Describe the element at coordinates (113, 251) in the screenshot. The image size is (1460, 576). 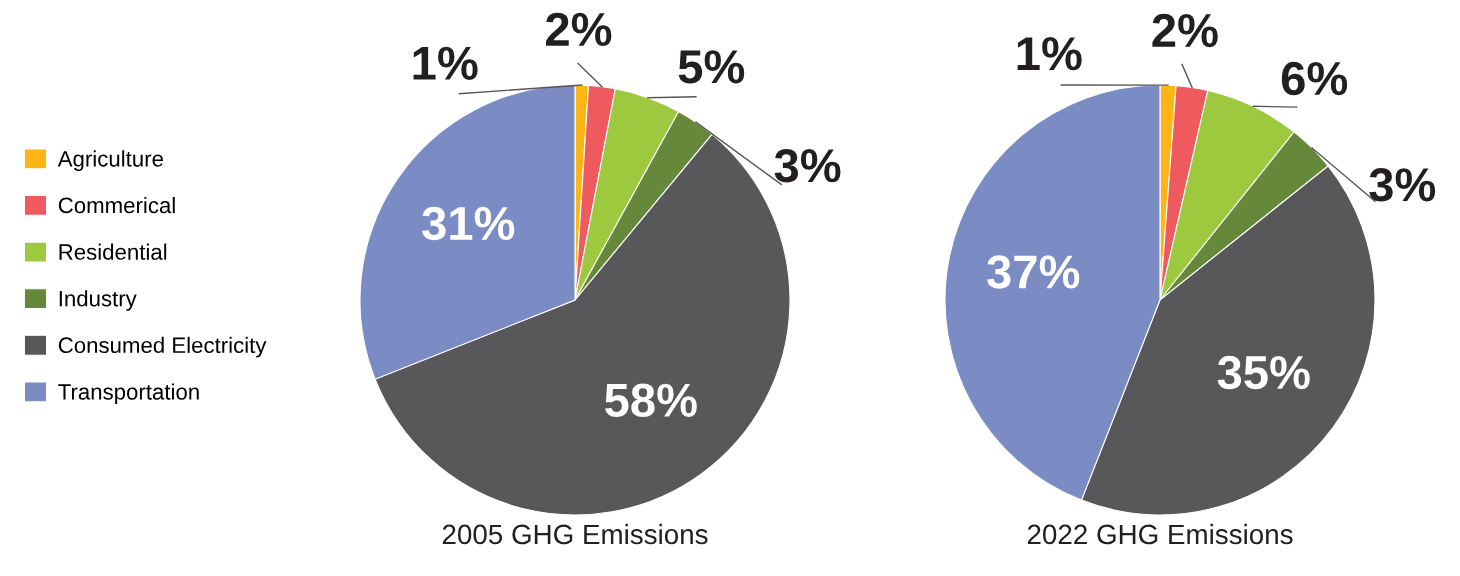
I see `legend-label: Residential` at that location.